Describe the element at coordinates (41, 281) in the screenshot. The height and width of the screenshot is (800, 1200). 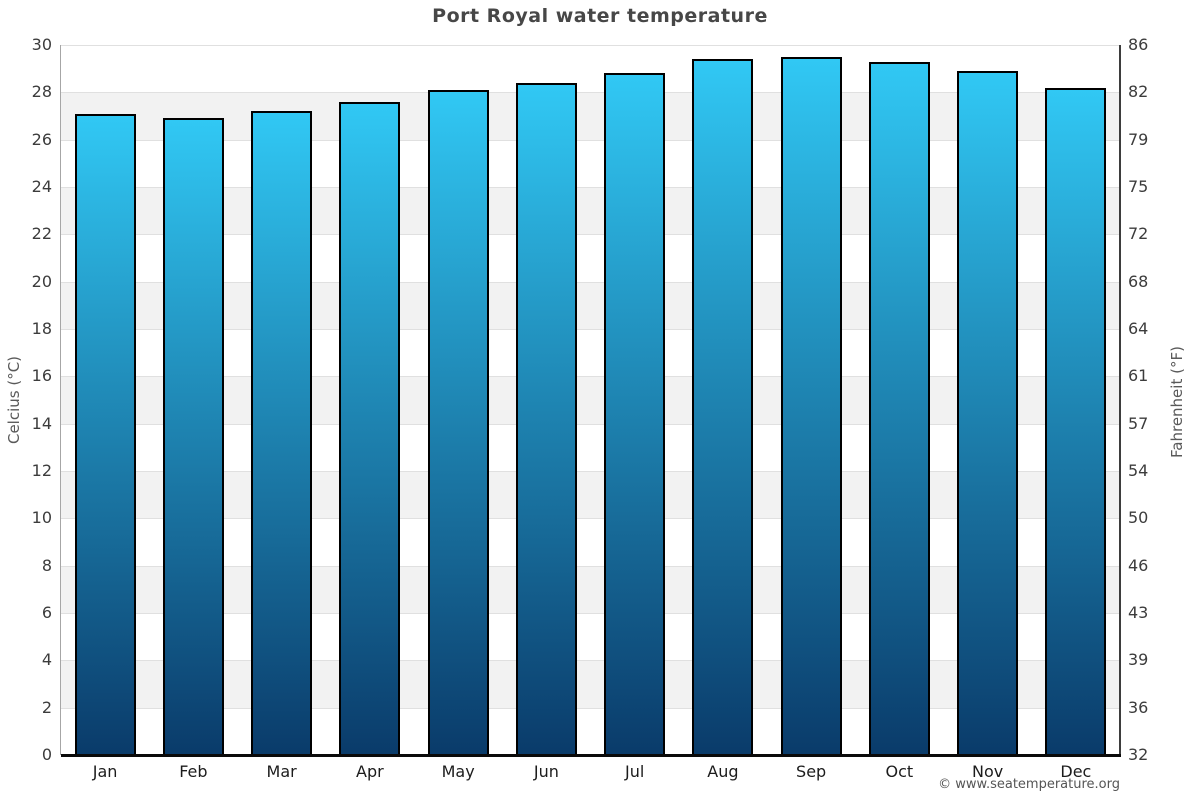
I see `celsius-tick-label: 20` at that location.